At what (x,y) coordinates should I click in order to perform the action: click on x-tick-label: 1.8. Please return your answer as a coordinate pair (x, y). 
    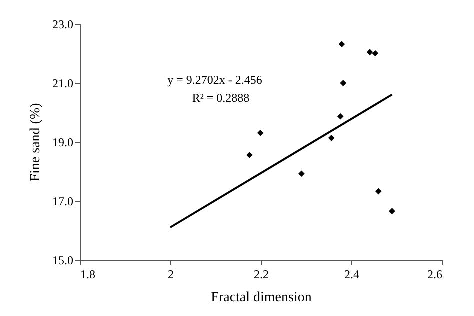
    Looking at the image, I should click on (88, 275).